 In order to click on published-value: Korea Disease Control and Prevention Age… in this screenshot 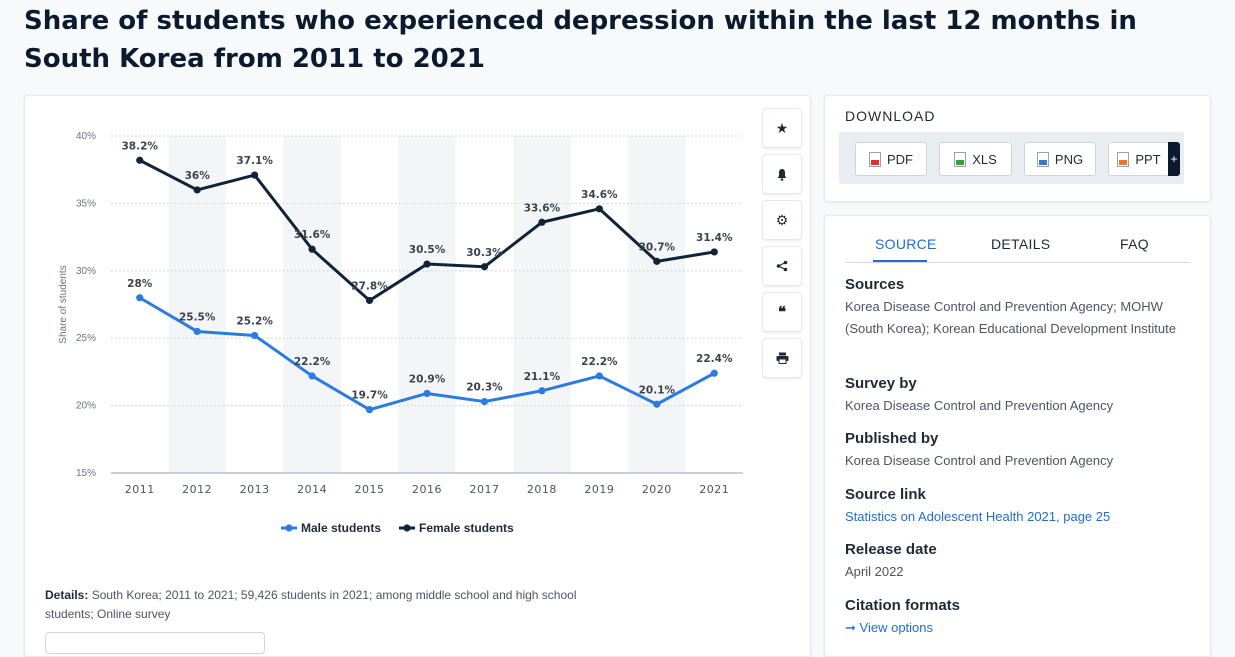, I will do `click(979, 460)`.